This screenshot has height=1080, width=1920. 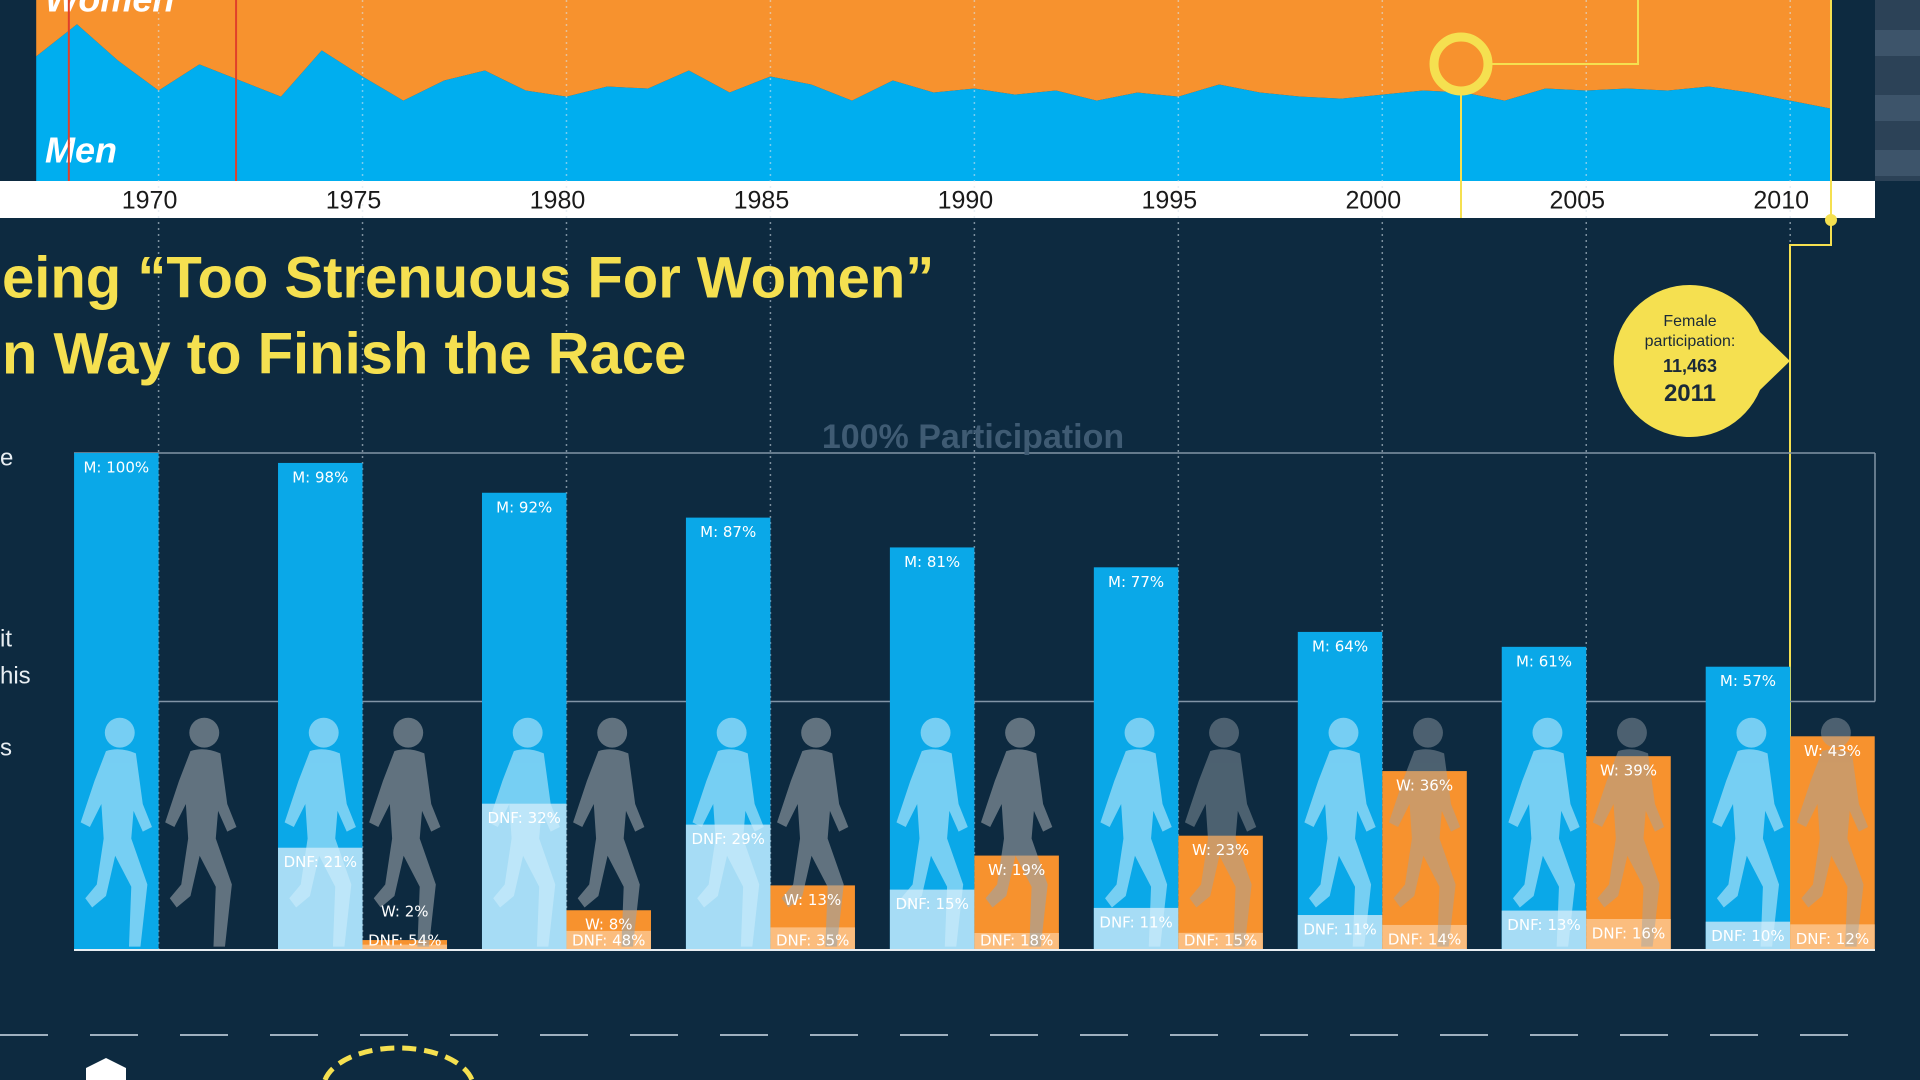 What do you see at coordinates (932, 562) in the screenshot?
I see `value-label: M: 81%` at bounding box center [932, 562].